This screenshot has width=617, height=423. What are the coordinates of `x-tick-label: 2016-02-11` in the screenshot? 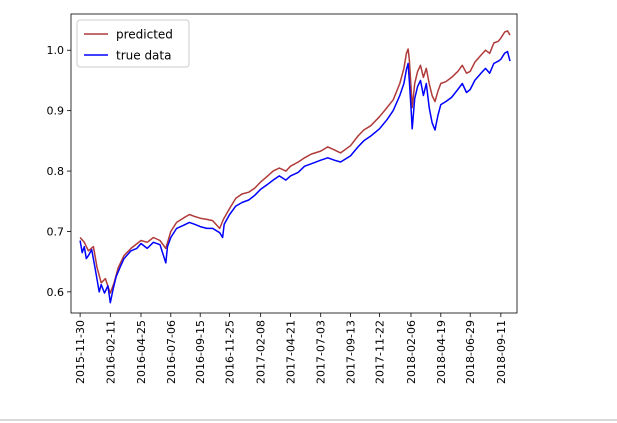 It's located at (110, 352).